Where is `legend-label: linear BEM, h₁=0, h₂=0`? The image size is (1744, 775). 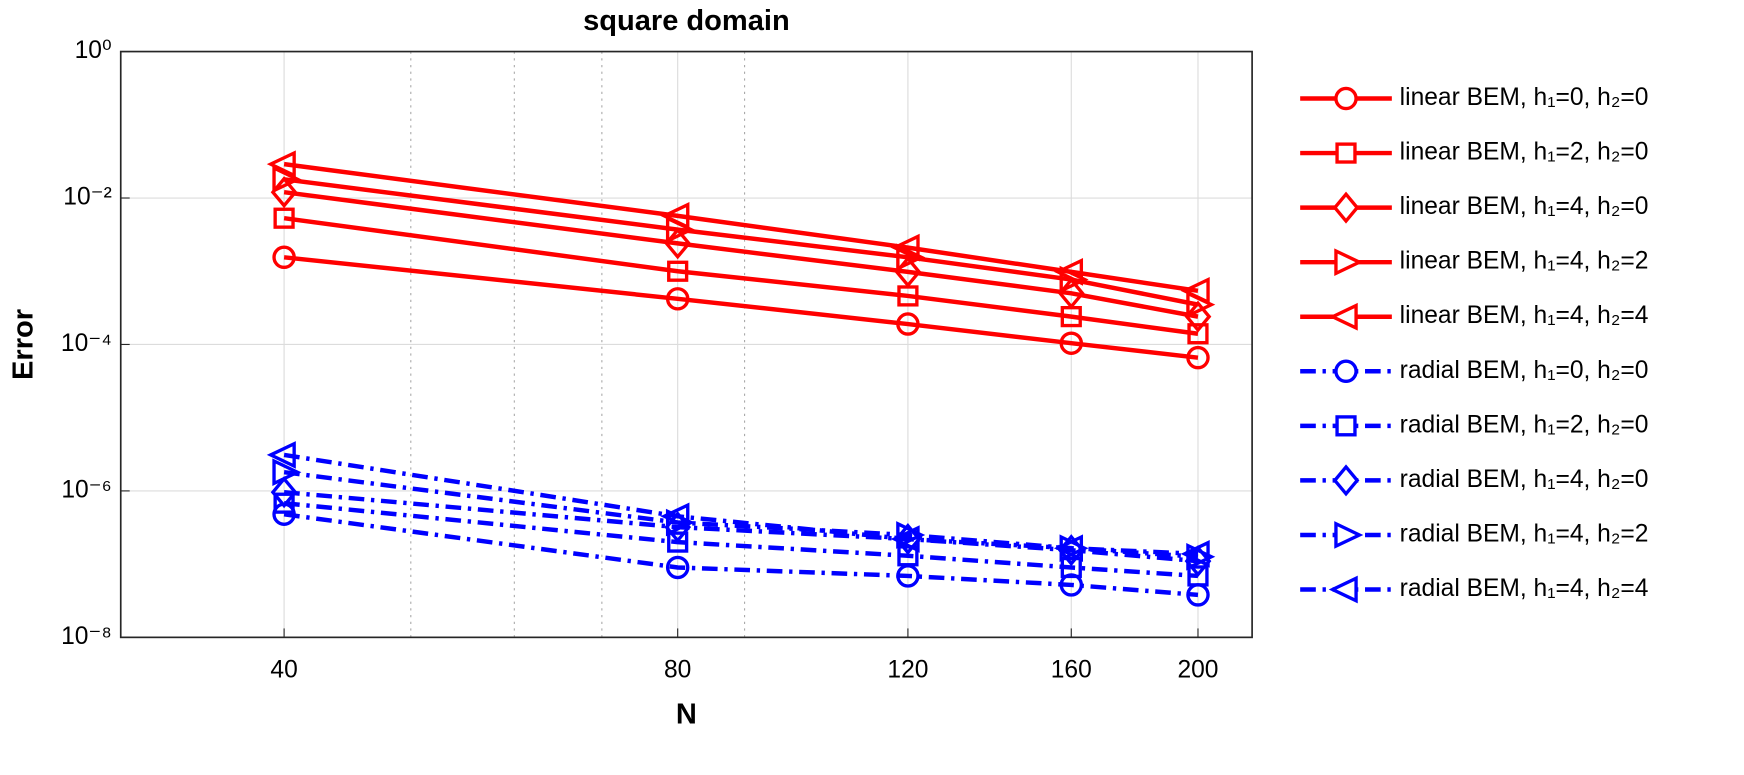
legend-label: linear BEM, h₁=0, h₂=0 is located at coordinates (1524, 97).